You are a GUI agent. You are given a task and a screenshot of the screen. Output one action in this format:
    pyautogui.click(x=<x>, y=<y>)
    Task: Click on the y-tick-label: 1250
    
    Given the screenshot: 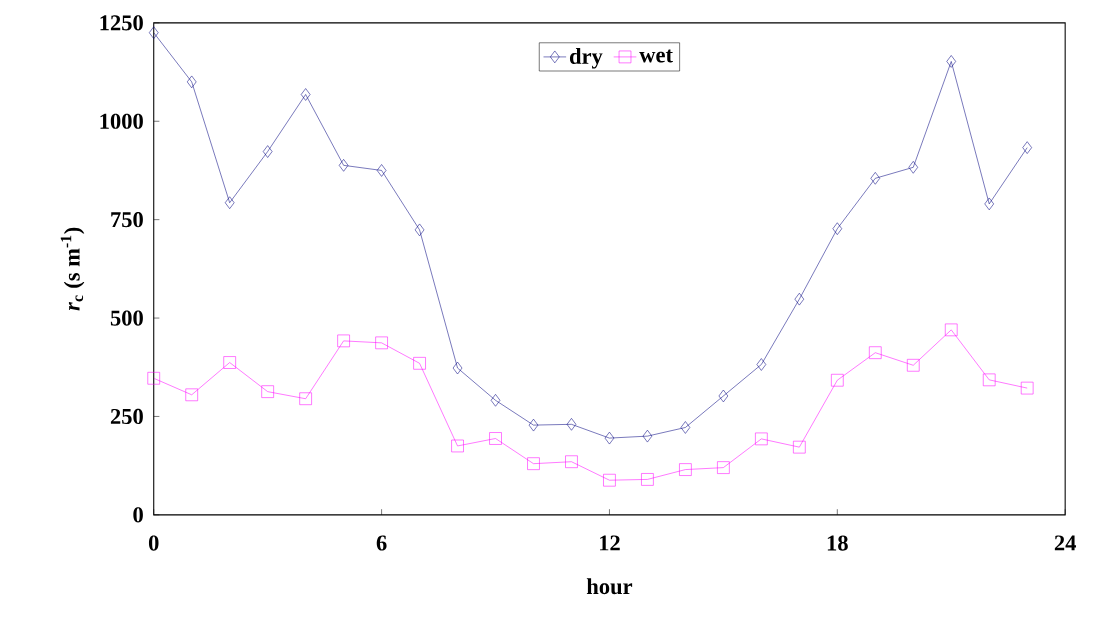 What is the action you would take?
    pyautogui.click(x=121, y=23)
    